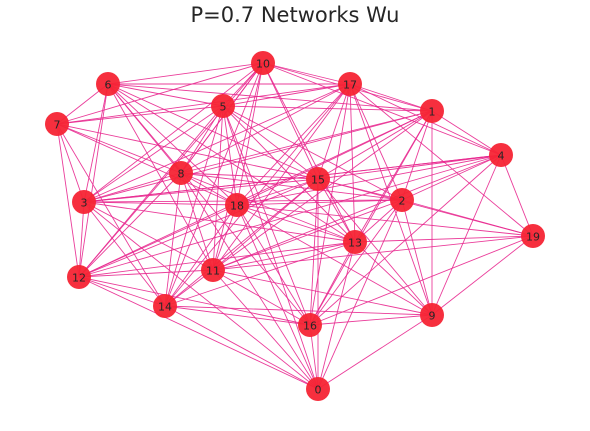  I want to click on node-label-15: 15, so click(318, 180).